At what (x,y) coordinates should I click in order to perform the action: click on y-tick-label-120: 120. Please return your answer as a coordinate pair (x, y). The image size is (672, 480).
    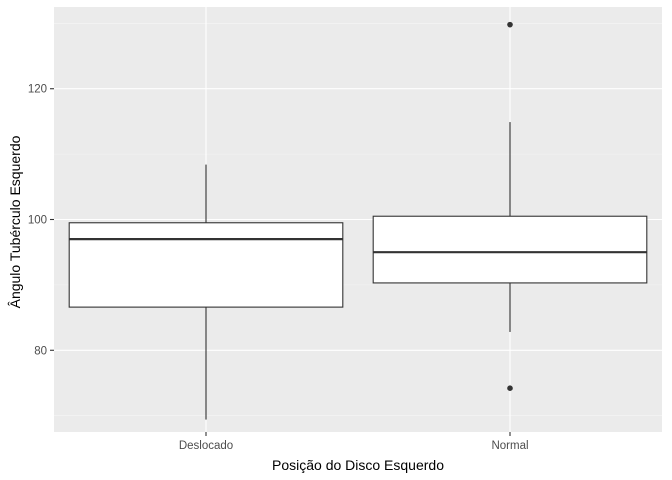
    Looking at the image, I should click on (37, 90).